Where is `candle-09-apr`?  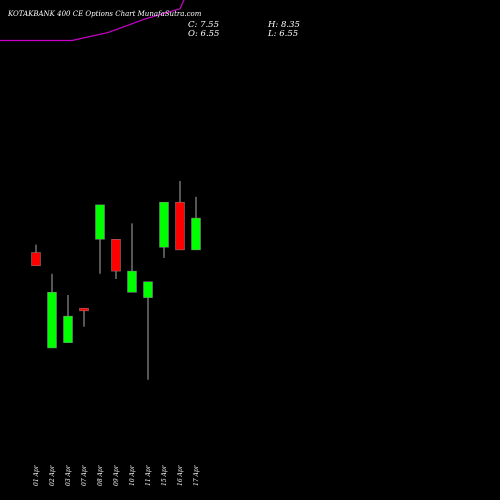 candle-09-apr is located at coordinates (116, 259).